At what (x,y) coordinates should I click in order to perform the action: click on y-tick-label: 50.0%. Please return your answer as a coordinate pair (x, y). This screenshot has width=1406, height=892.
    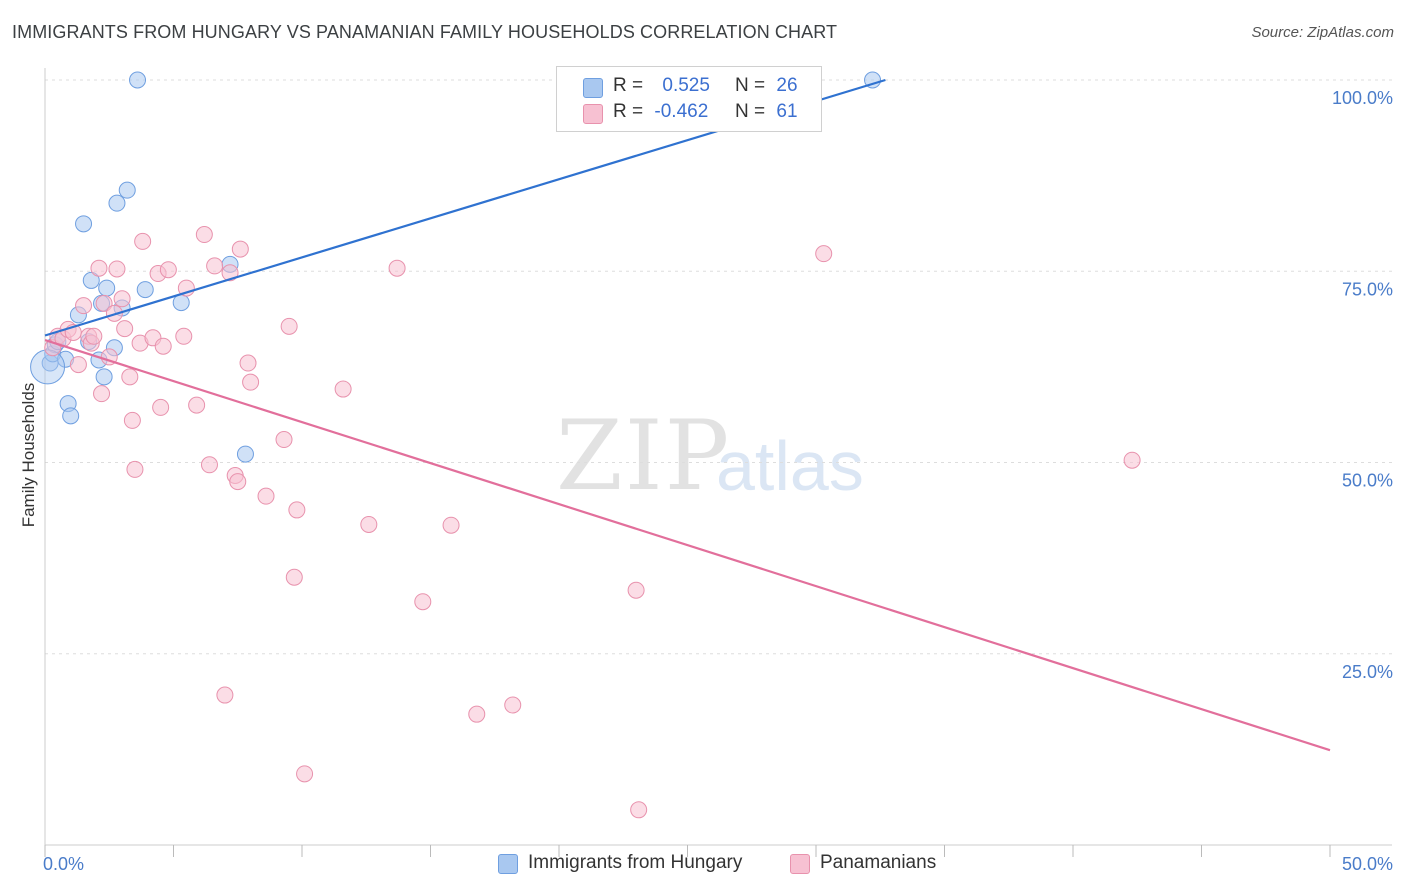
    Looking at the image, I should click on (1367, 481).